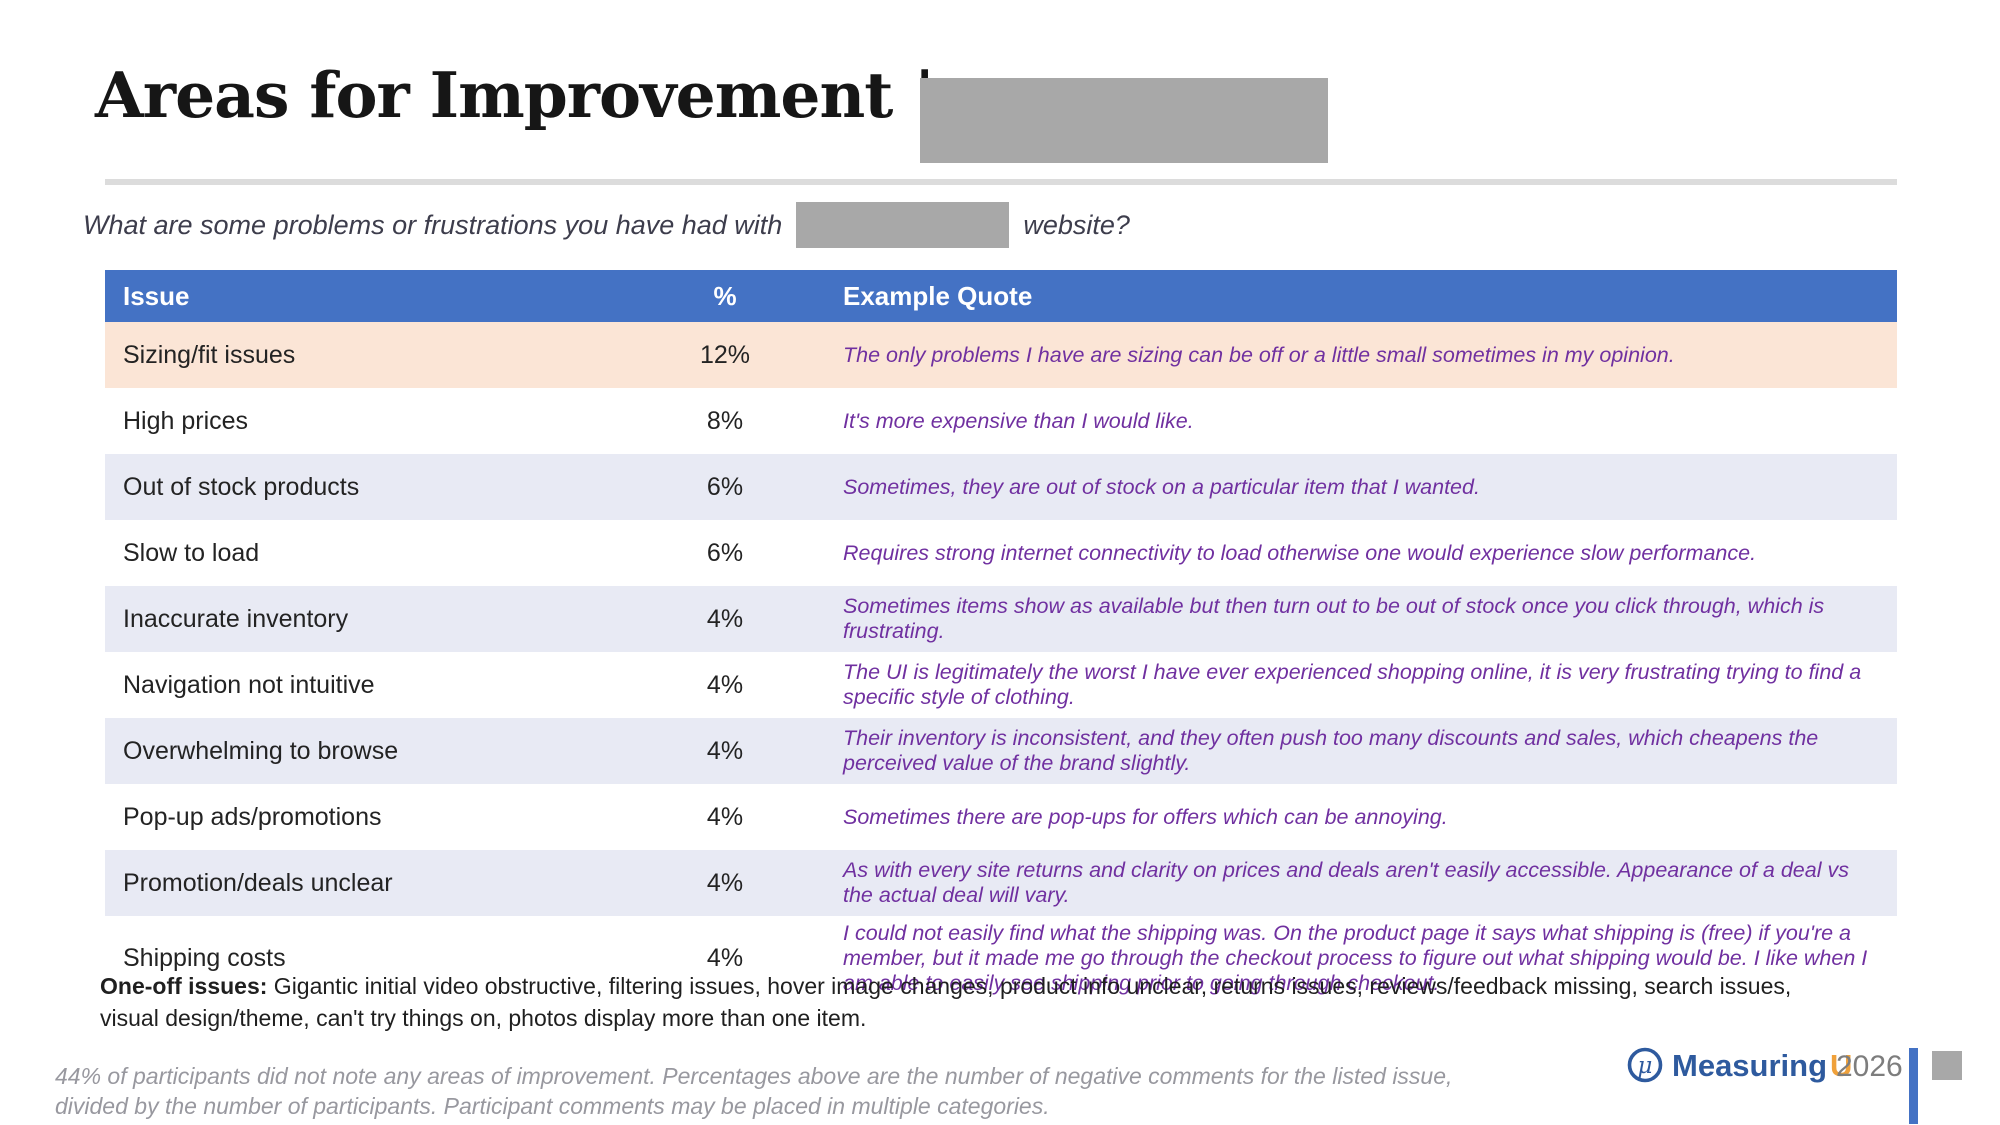  What do you see at coordinates (209, 354) in the screenshot?
I see `issue-cell: Sizing/fit issues` at bounding box center [209, 354].